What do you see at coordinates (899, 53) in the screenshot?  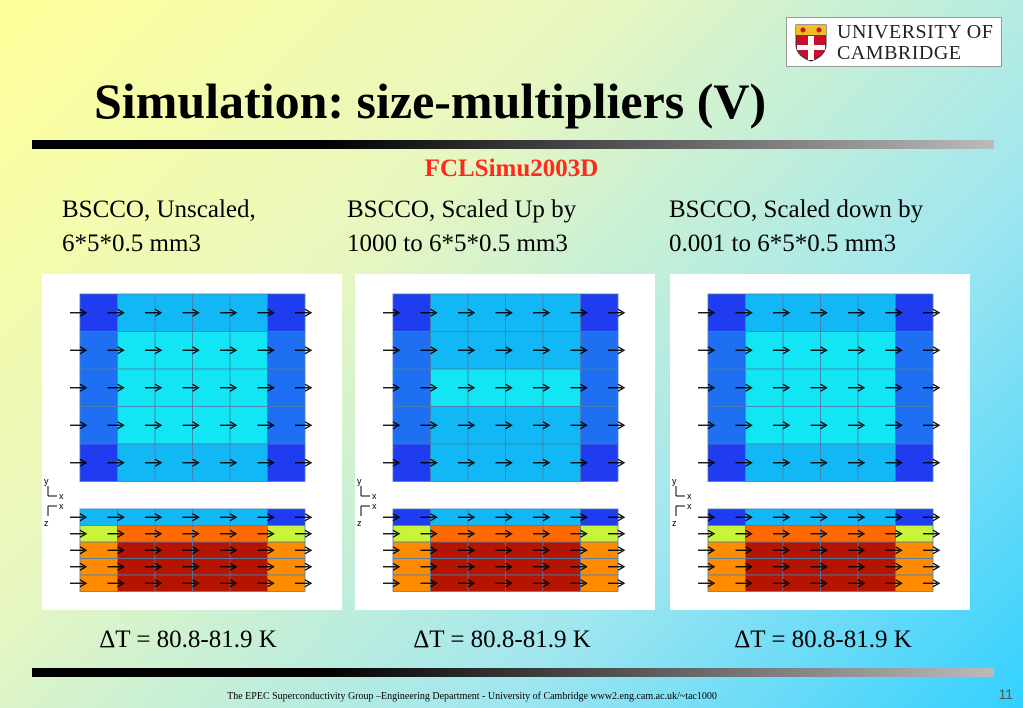 I see `logo-line-2: CAMBRIDGE` at bounding box center [899, 53].